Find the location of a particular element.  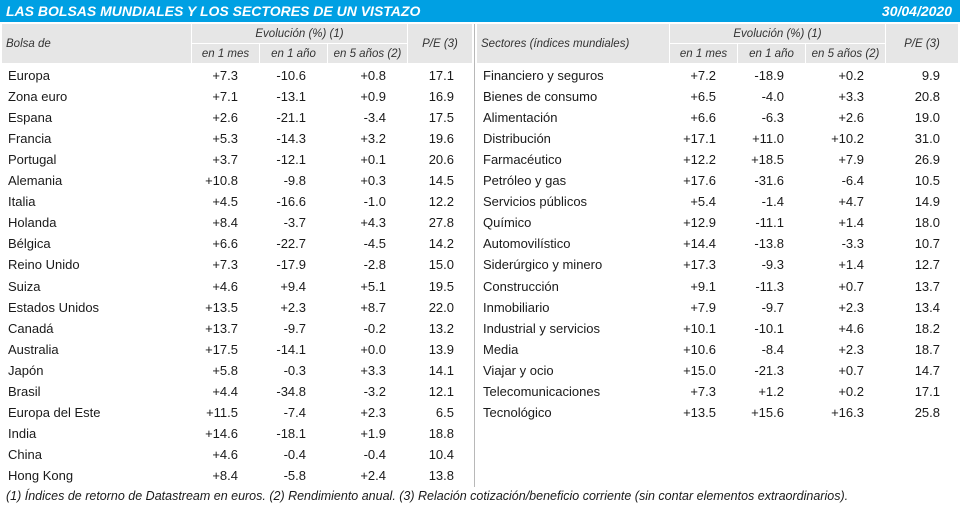

cell-value: +14.4 is located at coordinates (699, 244).